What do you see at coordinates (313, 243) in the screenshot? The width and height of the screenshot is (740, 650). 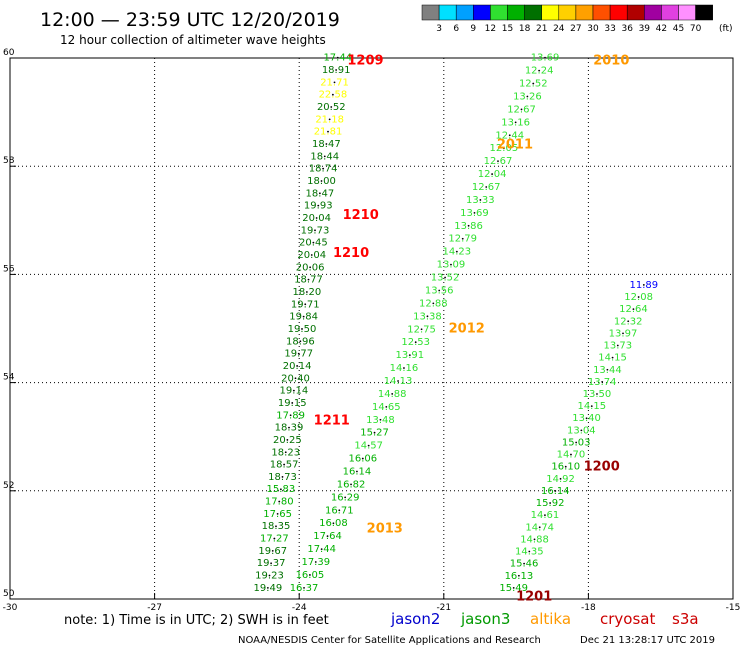 I see `wave-height-label: 20.45` at bounding box center [313, 243].